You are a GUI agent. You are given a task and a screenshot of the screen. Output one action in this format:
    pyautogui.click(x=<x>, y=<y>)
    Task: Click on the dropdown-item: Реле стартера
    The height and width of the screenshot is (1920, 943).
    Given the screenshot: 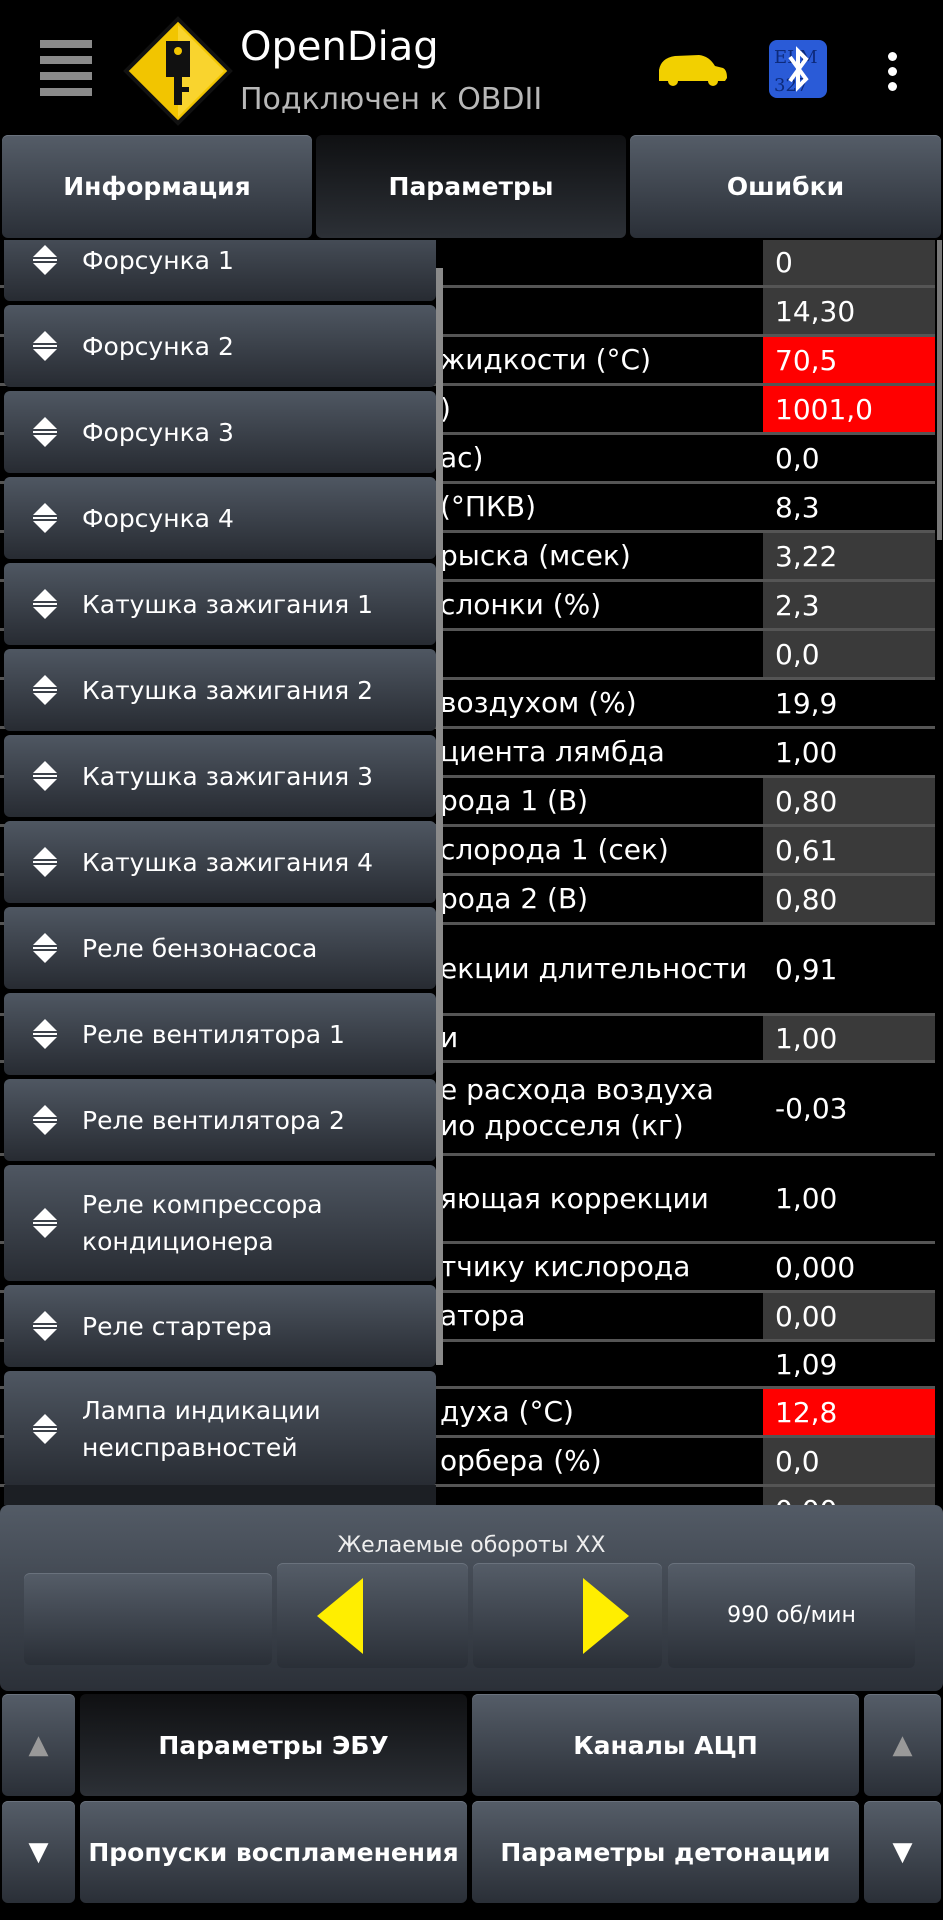 What is the action you would take?
    pyautogui.click(x=220, y=1326)
    